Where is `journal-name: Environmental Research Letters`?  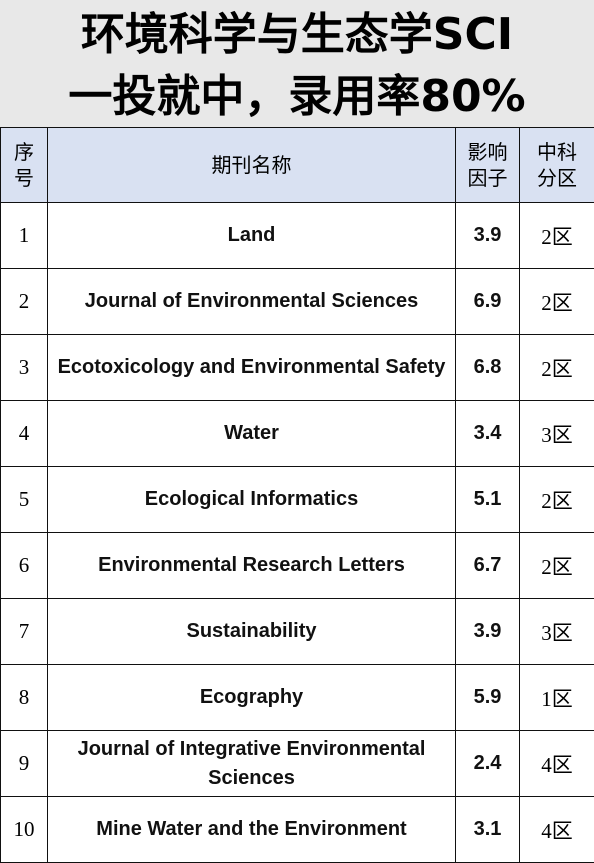 journal-name: Environmental Research Letters is located at coordinates (251, 565).